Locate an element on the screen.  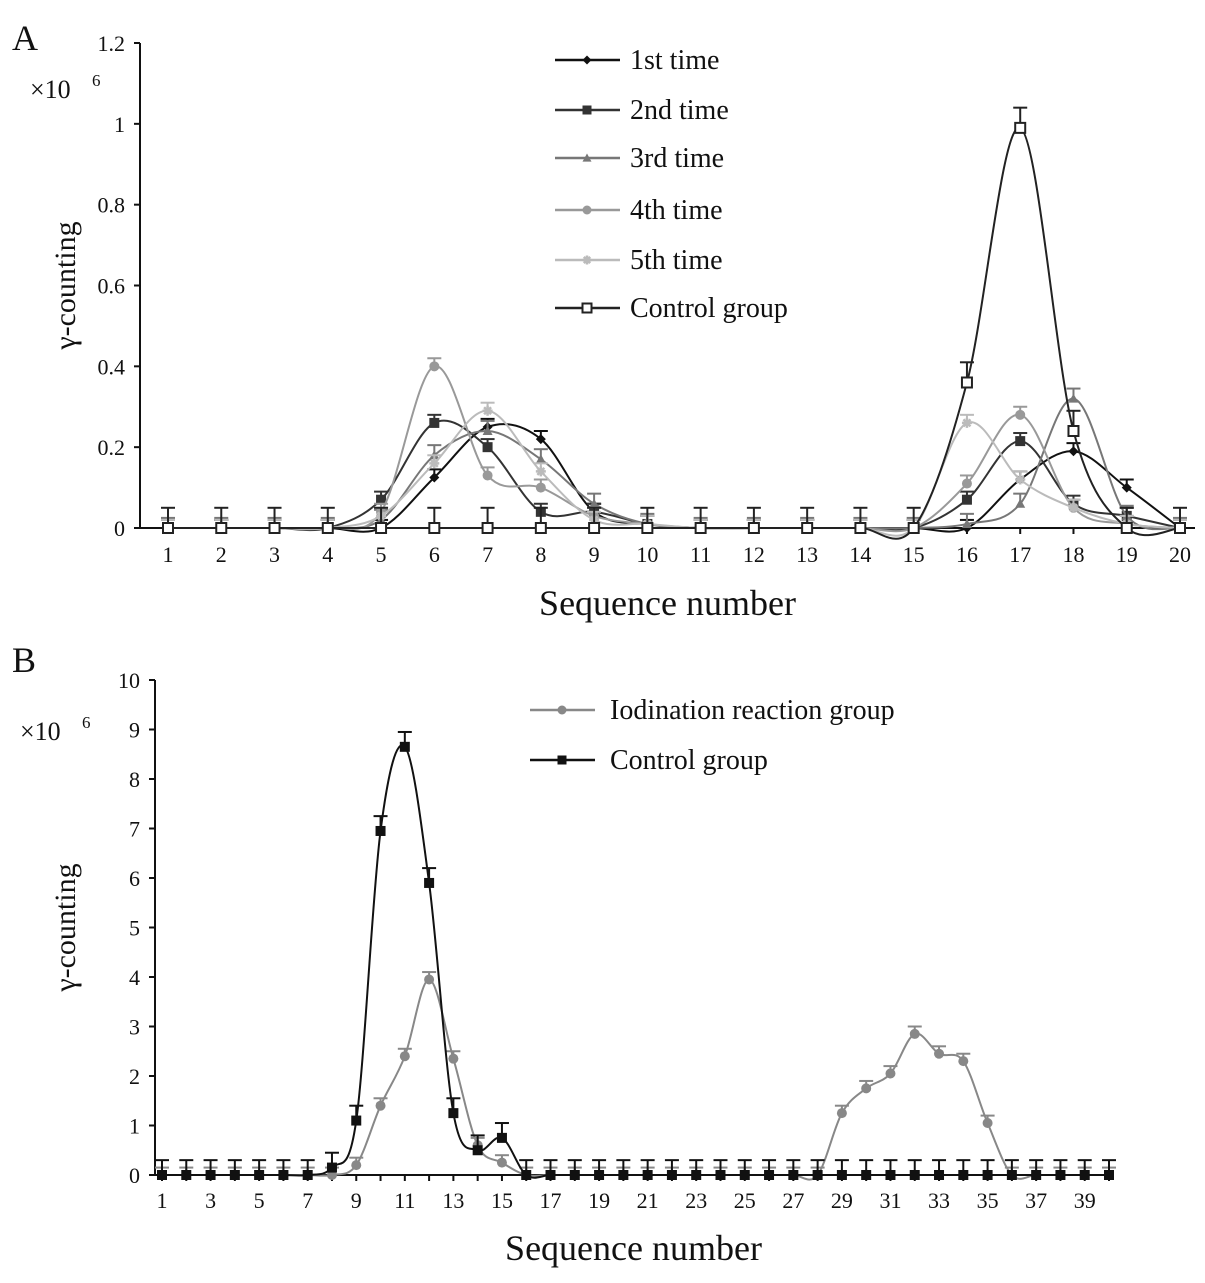
x-tick-label: 37 is located at coordinates (1036, 1200).